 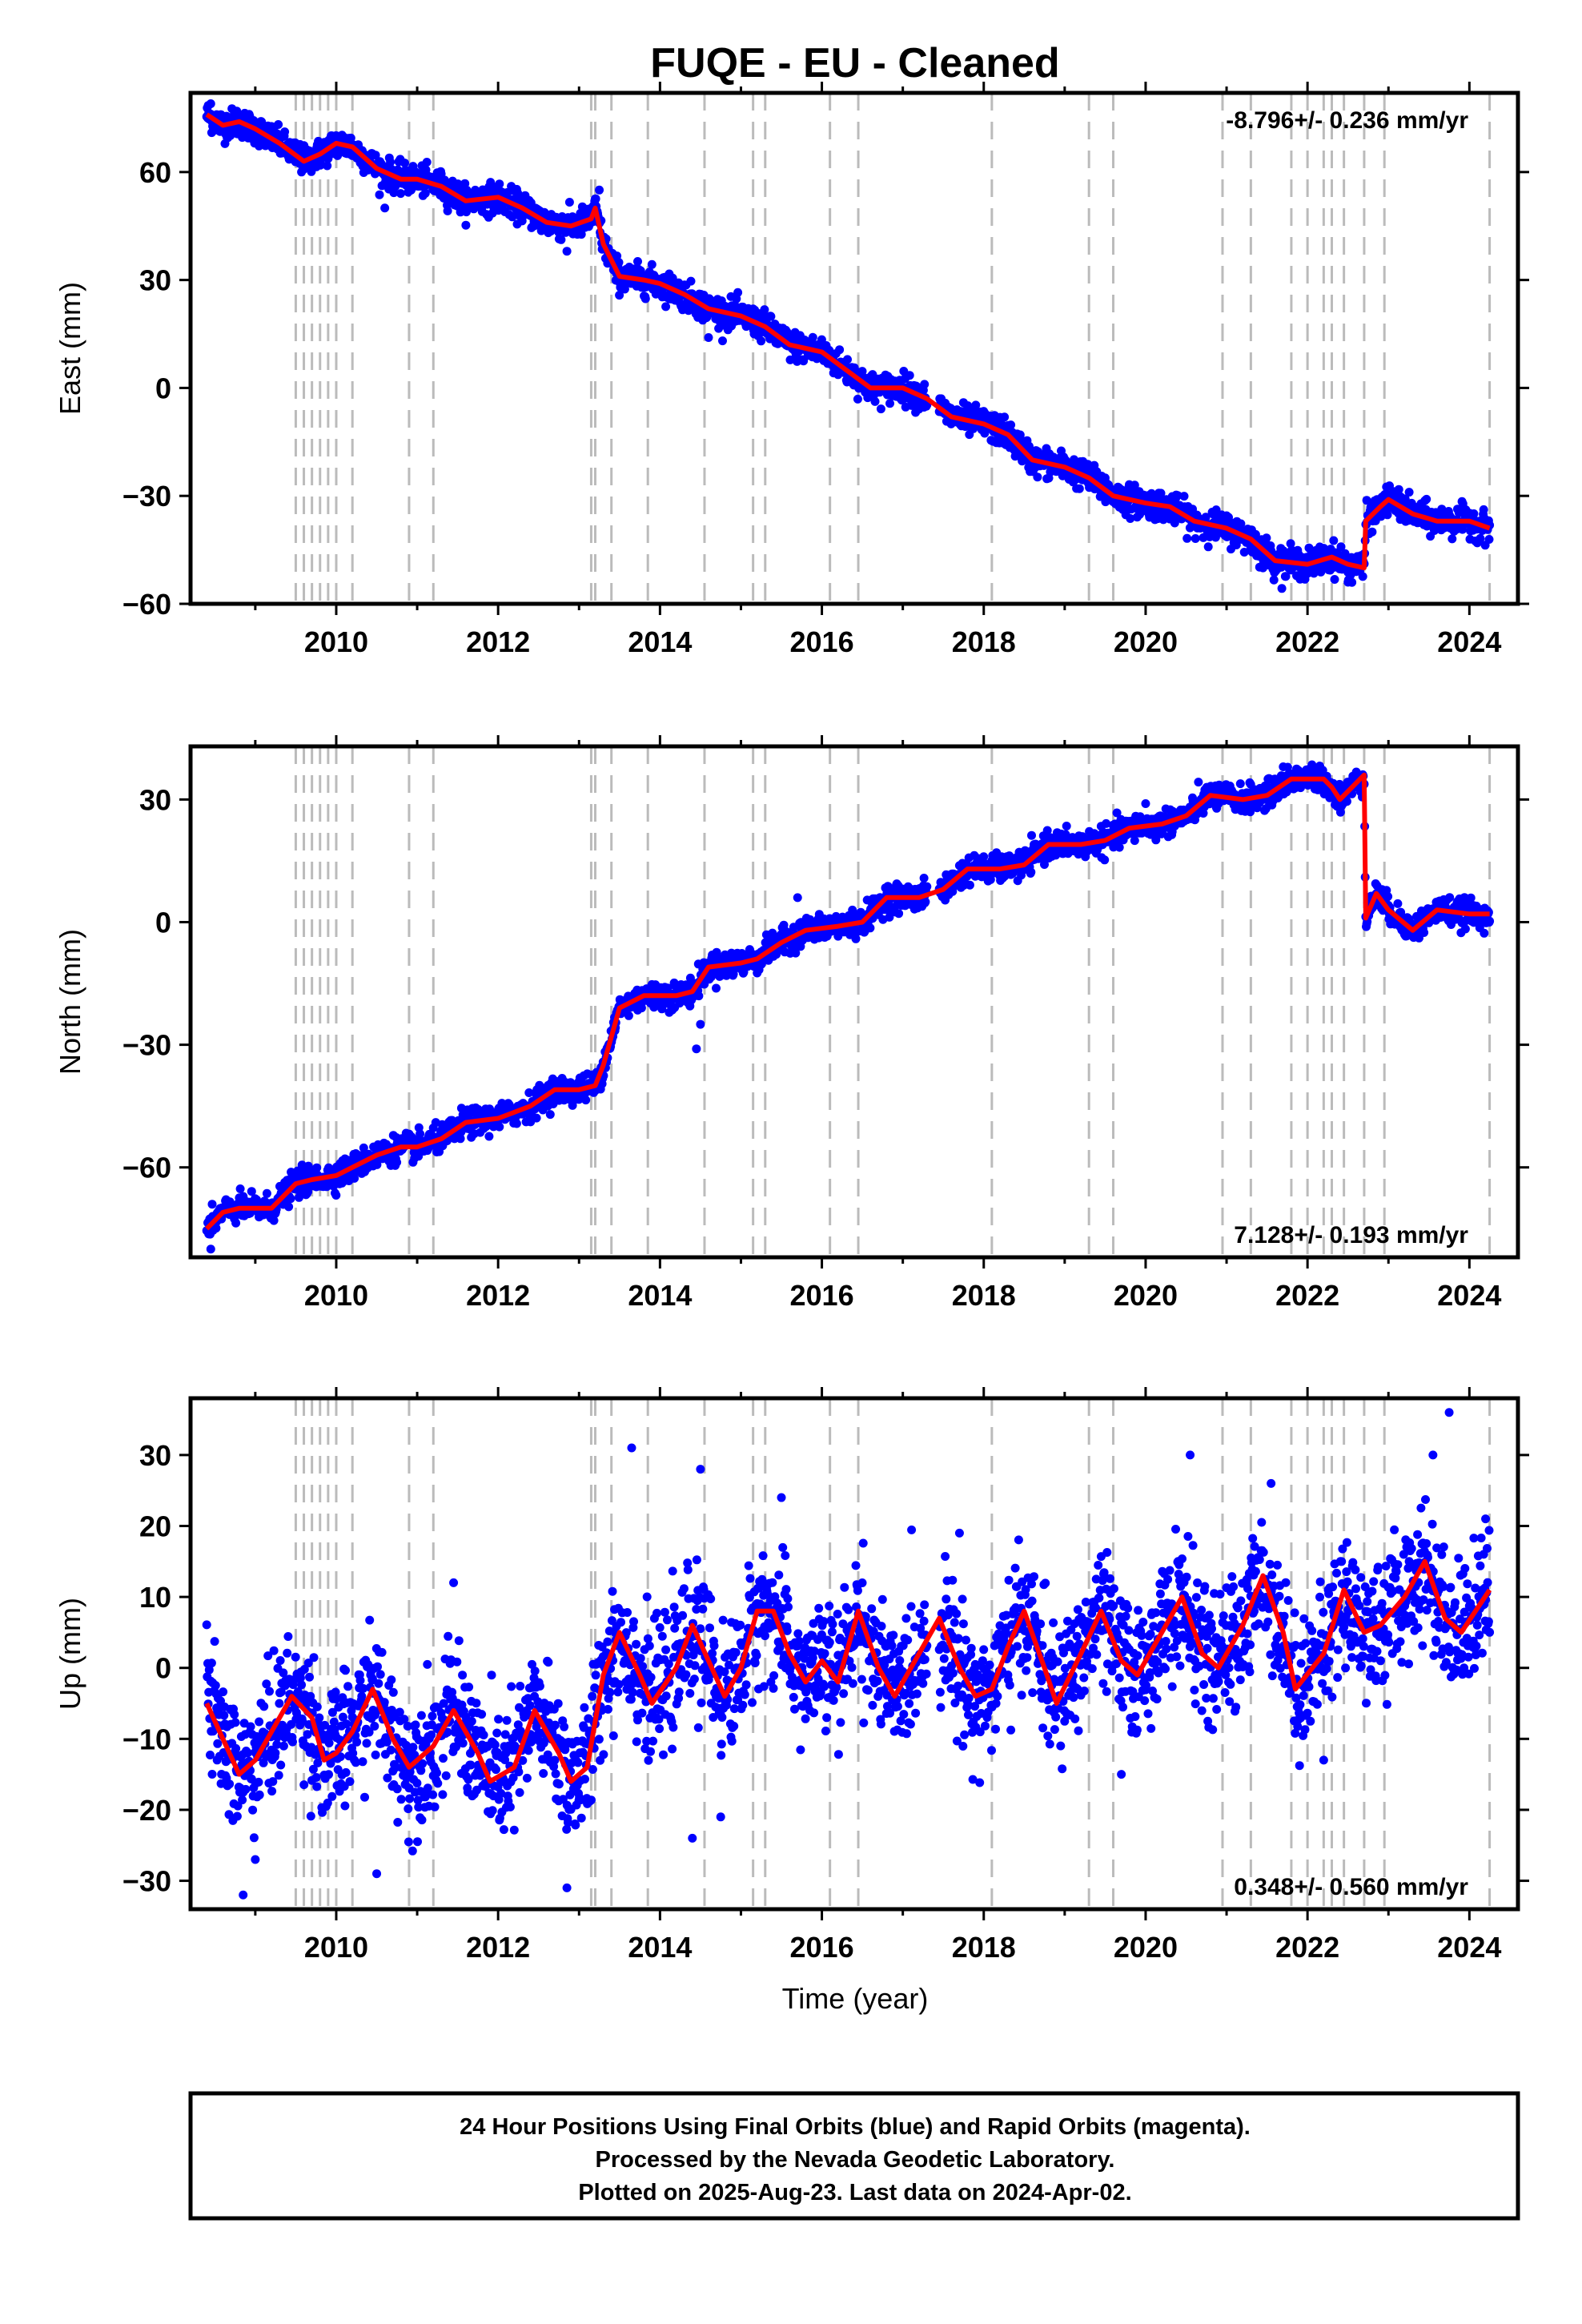 I want to click on x-tick-label: 2020, so click(x=1146, y=641).